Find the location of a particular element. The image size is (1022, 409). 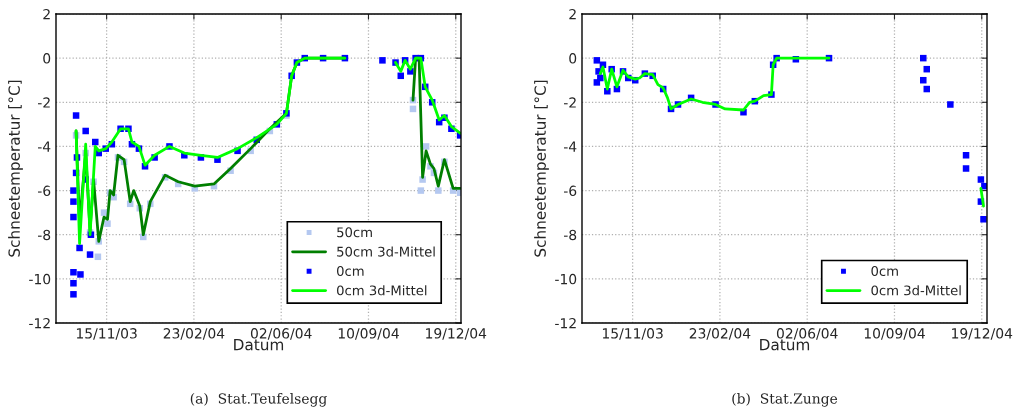

legend-label: 50cm is located at coordinates (354, 232).